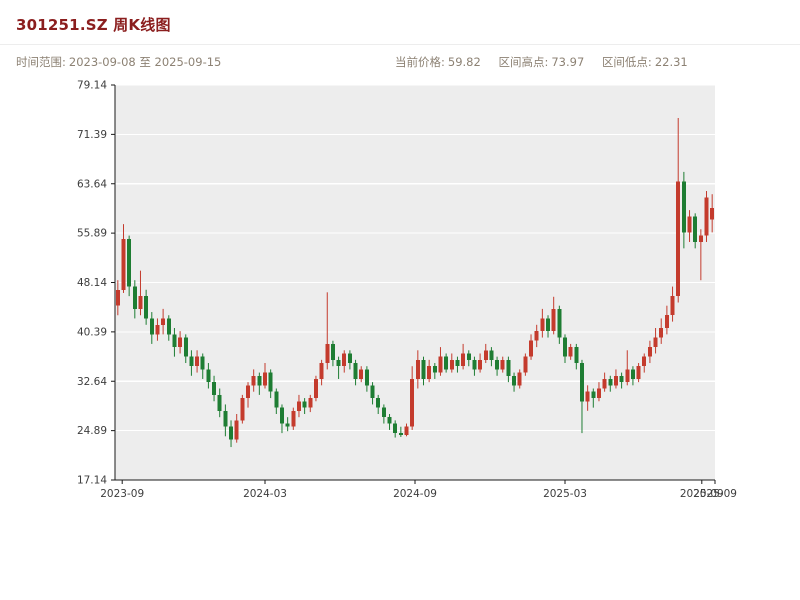 Image resolution: width=800 pixels, height=600 pixels. I want to click on time-range-value: 2023-09-08 至 2025-09-15, so click(145, 62).